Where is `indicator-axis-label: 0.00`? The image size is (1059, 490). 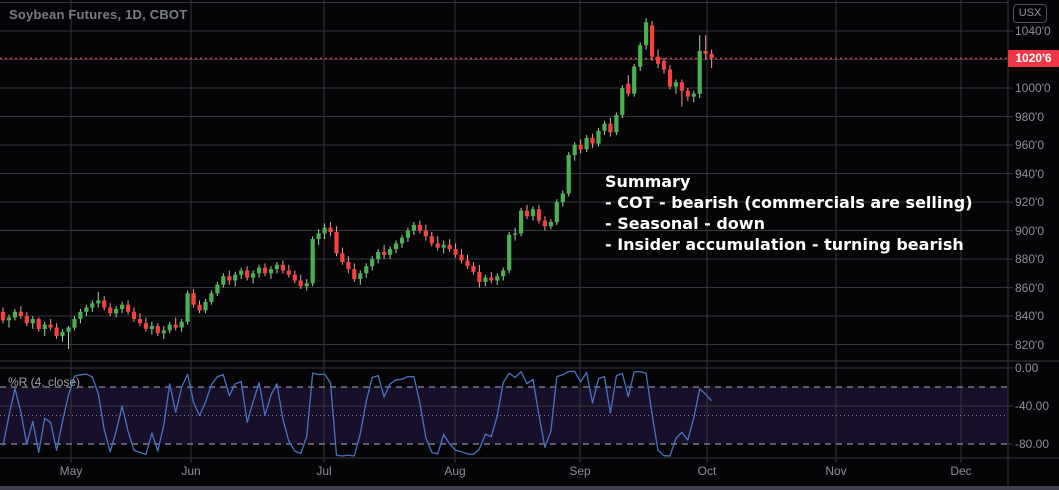 indicator-axis-label: 0.00 is located at coordinates (1027, 368).